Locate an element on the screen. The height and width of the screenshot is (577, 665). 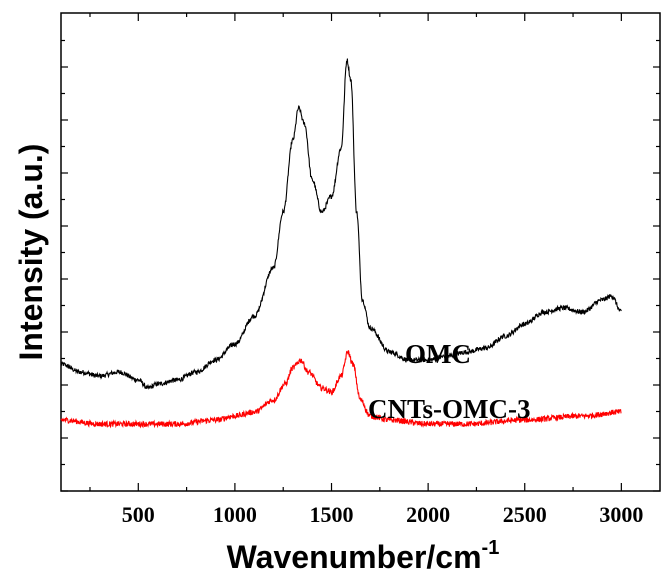
x-tick-label: 3000 is located at coordinates (621, 514).